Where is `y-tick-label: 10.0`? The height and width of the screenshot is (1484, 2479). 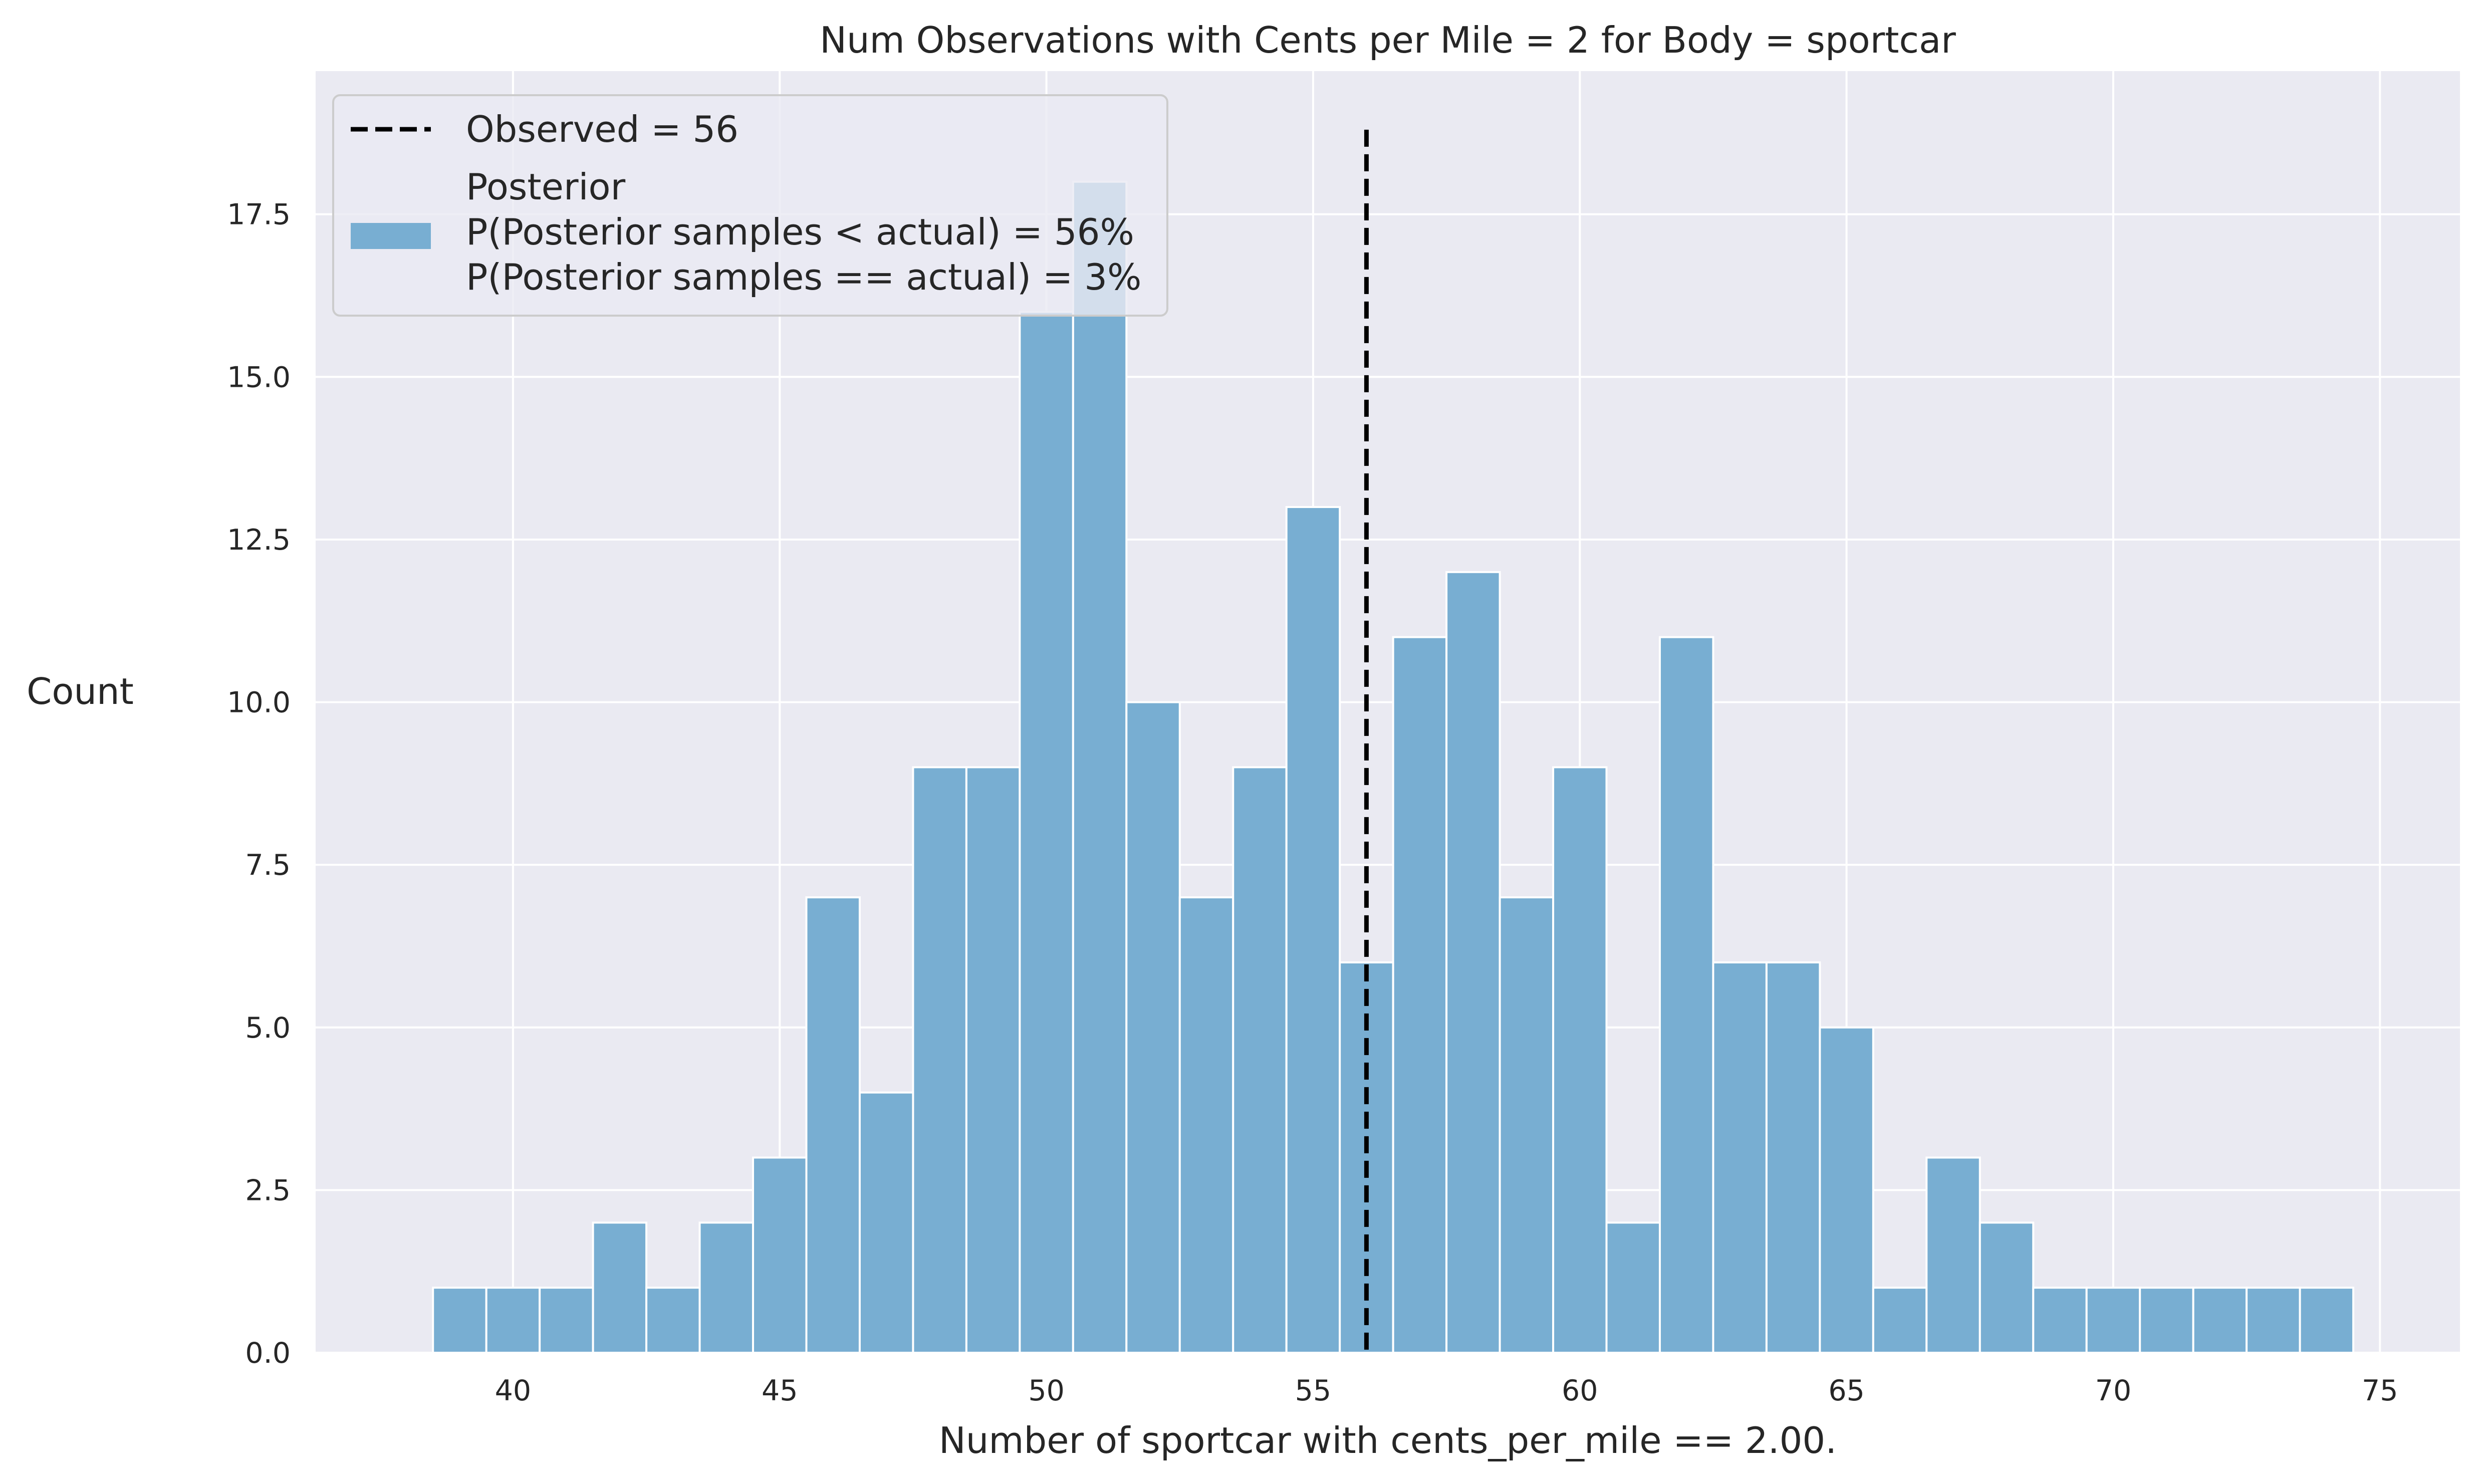
y-tick-label: 10.0 is located at coordinates (259, 702).